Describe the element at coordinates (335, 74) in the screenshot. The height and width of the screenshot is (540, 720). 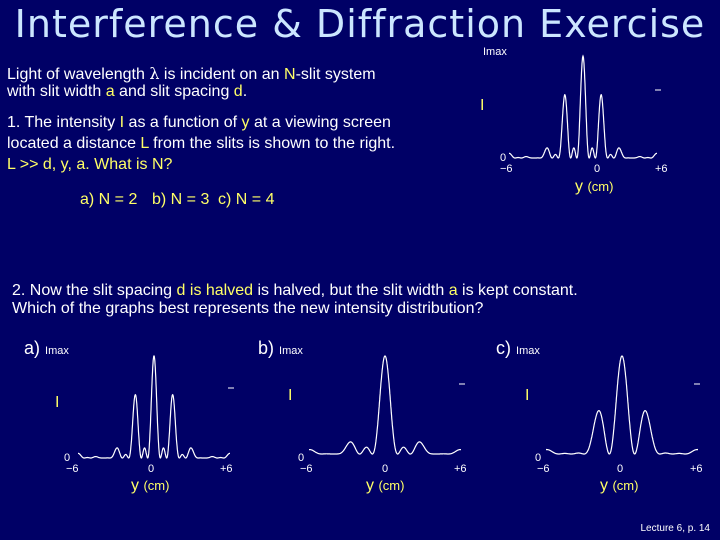
I see `intro-text: -slit system` at that location.